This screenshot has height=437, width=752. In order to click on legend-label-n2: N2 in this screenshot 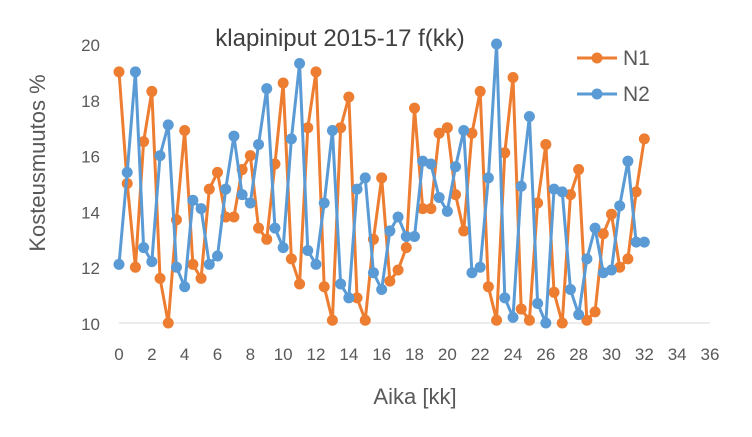, I will do `click(636, 94)`.